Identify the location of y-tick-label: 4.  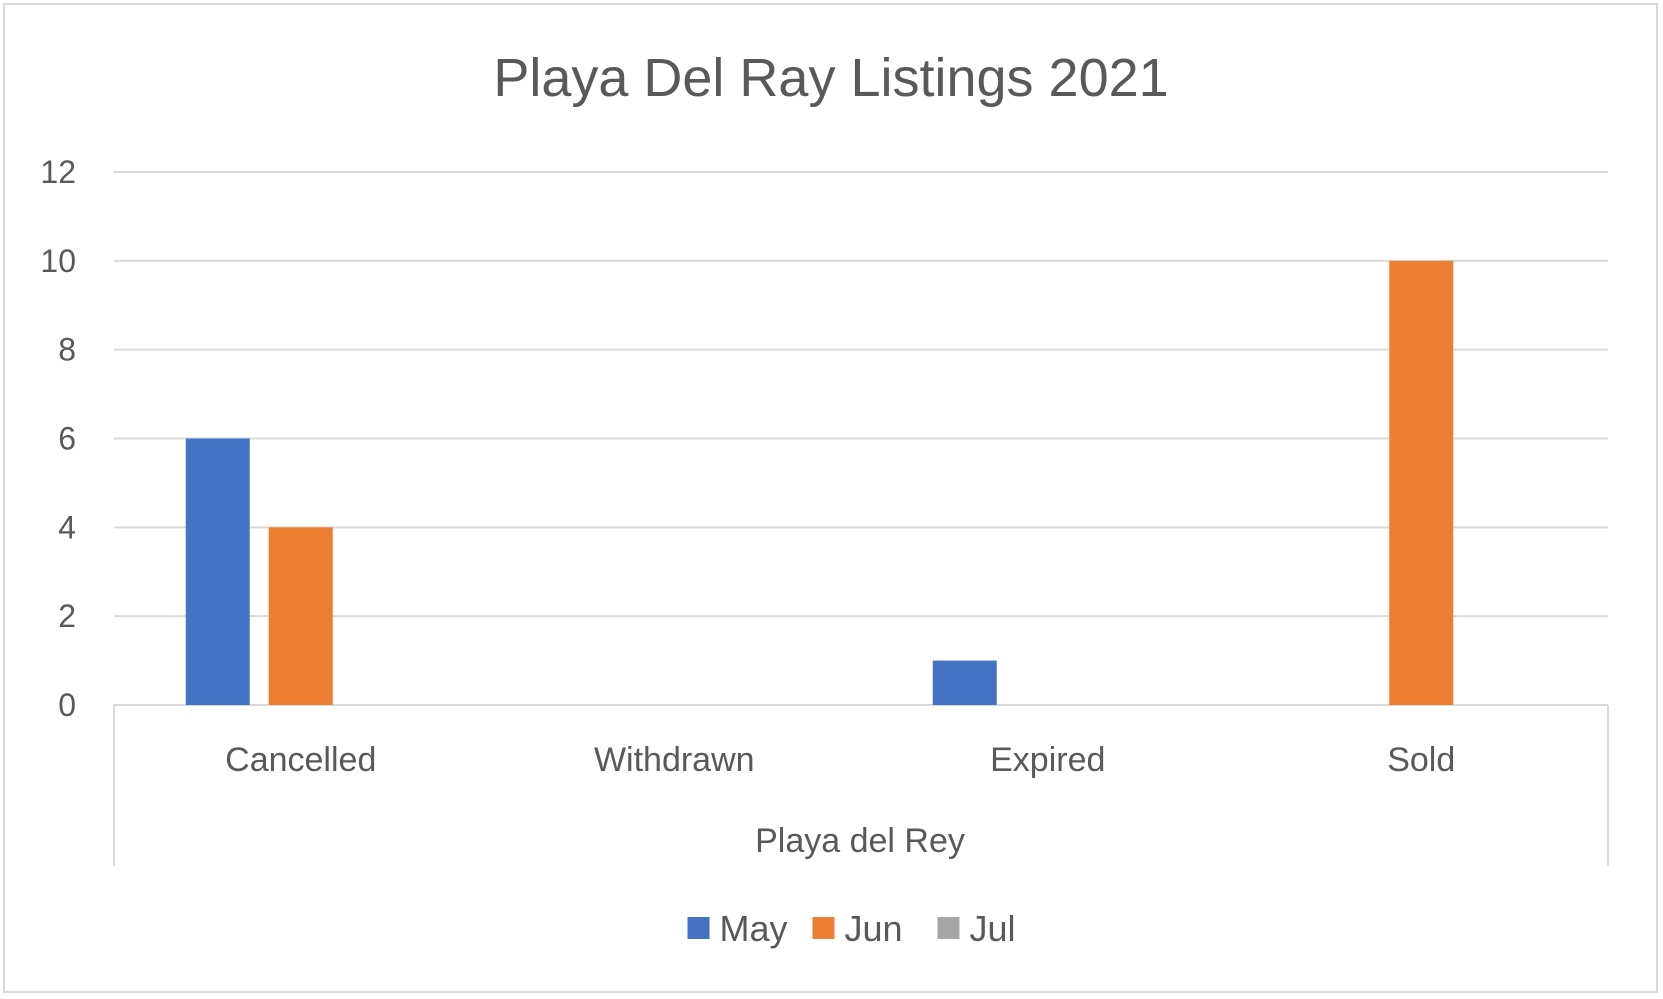
(67, 527).